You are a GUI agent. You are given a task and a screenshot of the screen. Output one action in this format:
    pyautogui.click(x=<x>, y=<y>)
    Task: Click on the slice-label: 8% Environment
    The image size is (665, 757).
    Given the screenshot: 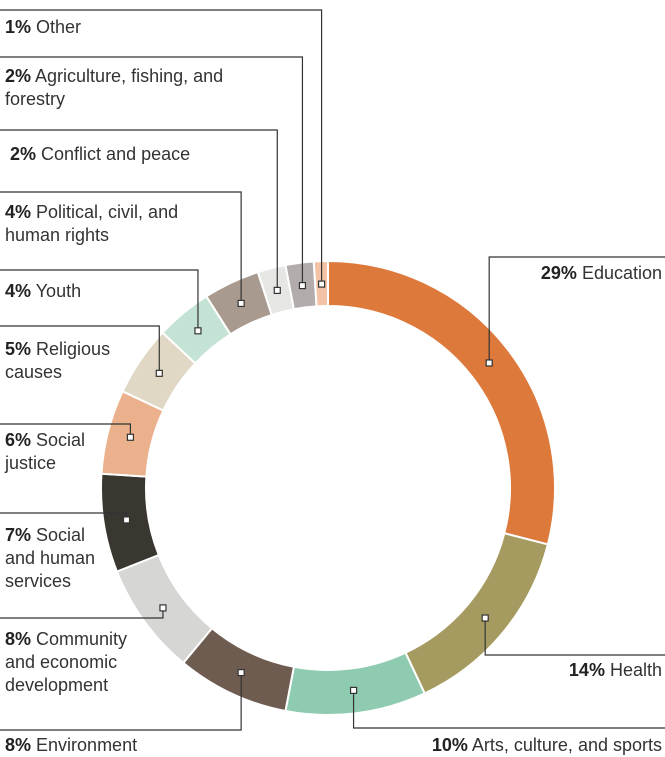 What is the action you would take?
    pyautogui.click(x=71, y=745)
    